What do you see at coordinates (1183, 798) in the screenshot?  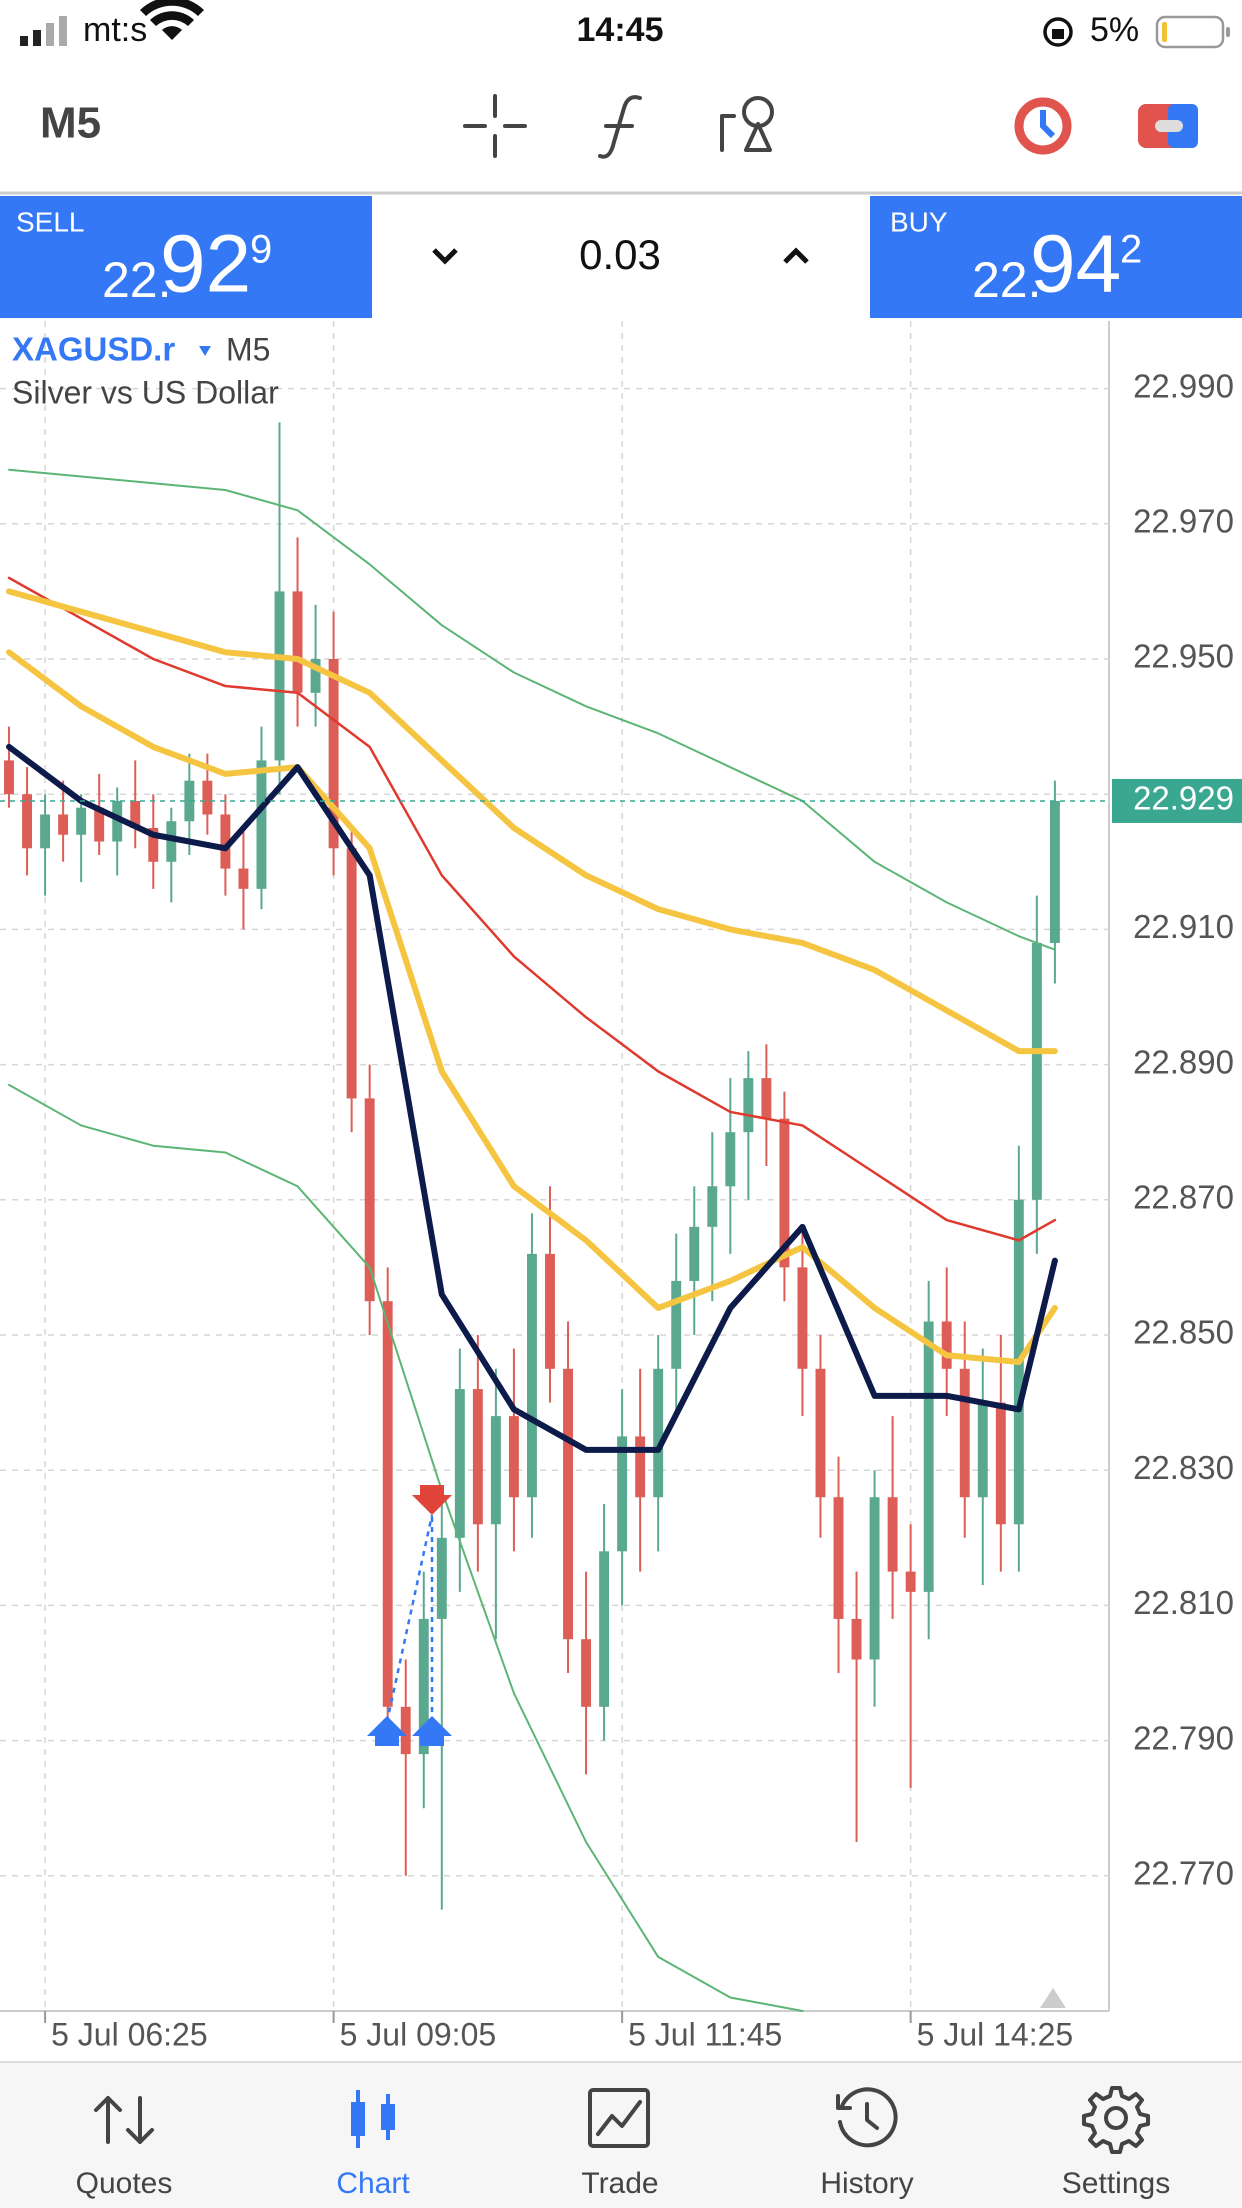 I see `last-price-label: 22.929` at bounding box center [1183, 798].